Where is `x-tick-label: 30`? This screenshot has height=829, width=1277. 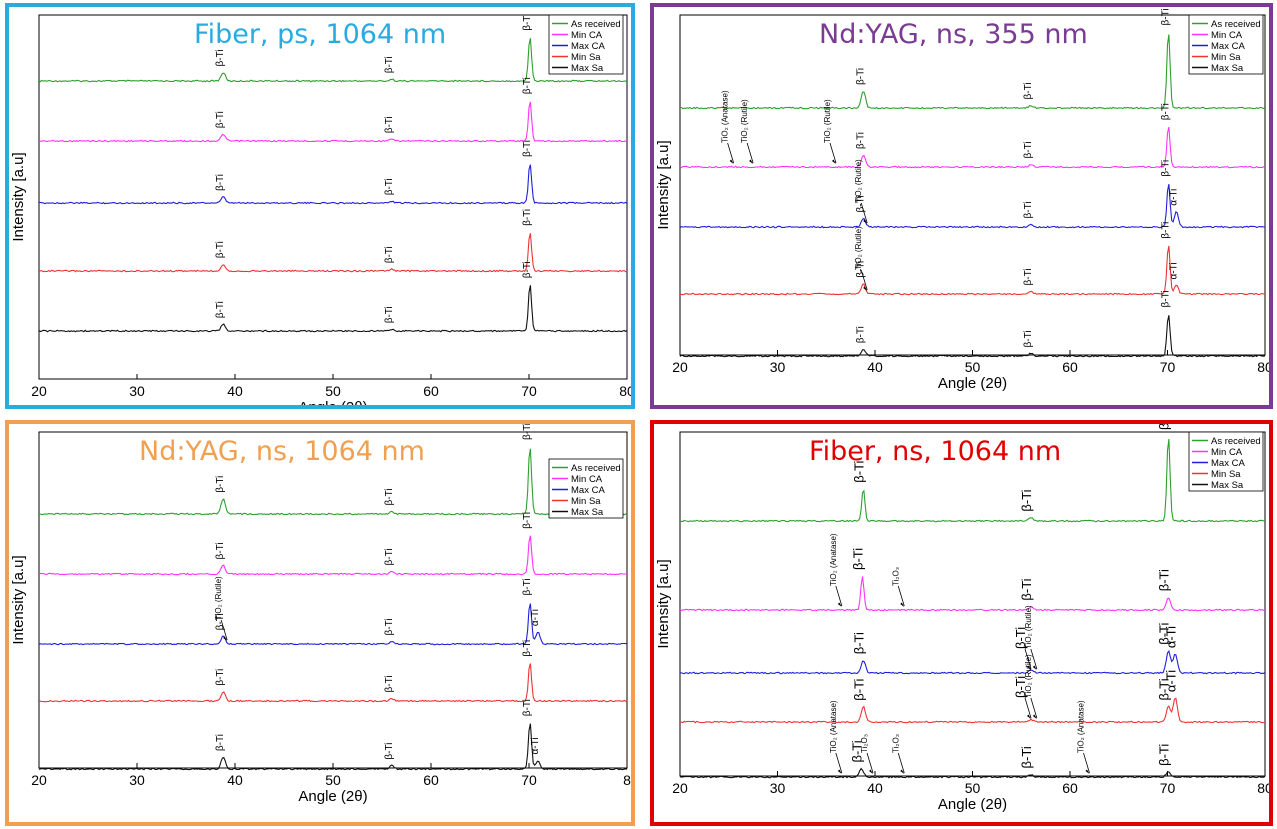
x-tick-label: 30 is located at coordinates (778, 788).